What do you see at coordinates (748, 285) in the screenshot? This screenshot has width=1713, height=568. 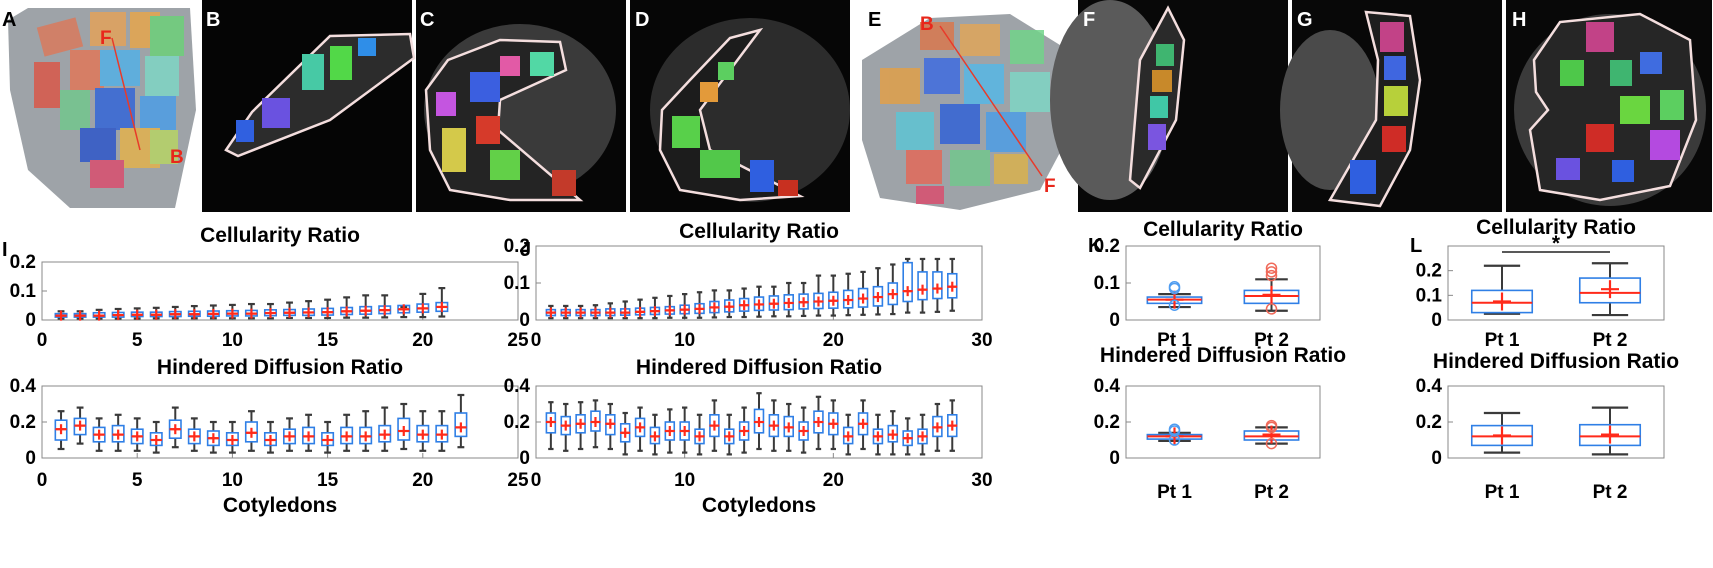 I see `chart-j-top: Cellularity Ratio 0 0.1 0.2 0 10 20 30` at bounding box center [748, 285].